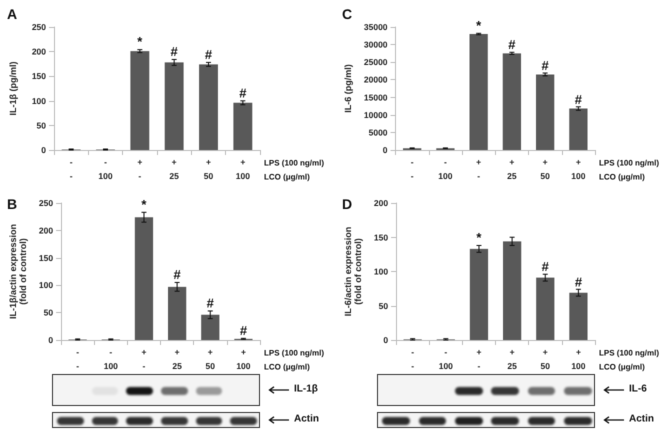 The width and height of the screenshot is (670, 430). What do you see at coordinates (376, 115) in the screenshot?
I see `y-tick-label: 10000` at bounding box center [376, 115].